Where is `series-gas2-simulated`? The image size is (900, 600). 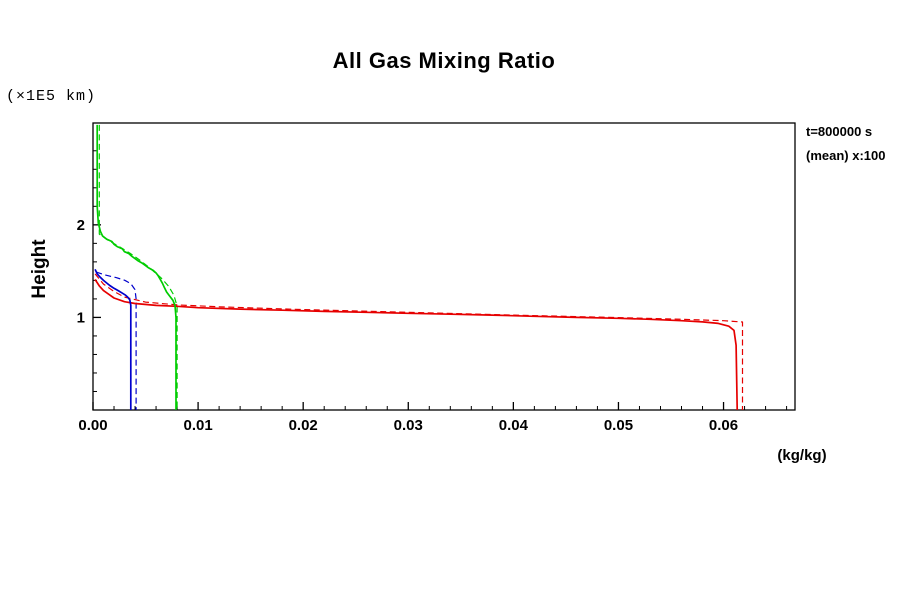
series-gas2-simulated is located at coordinates (136, 267).